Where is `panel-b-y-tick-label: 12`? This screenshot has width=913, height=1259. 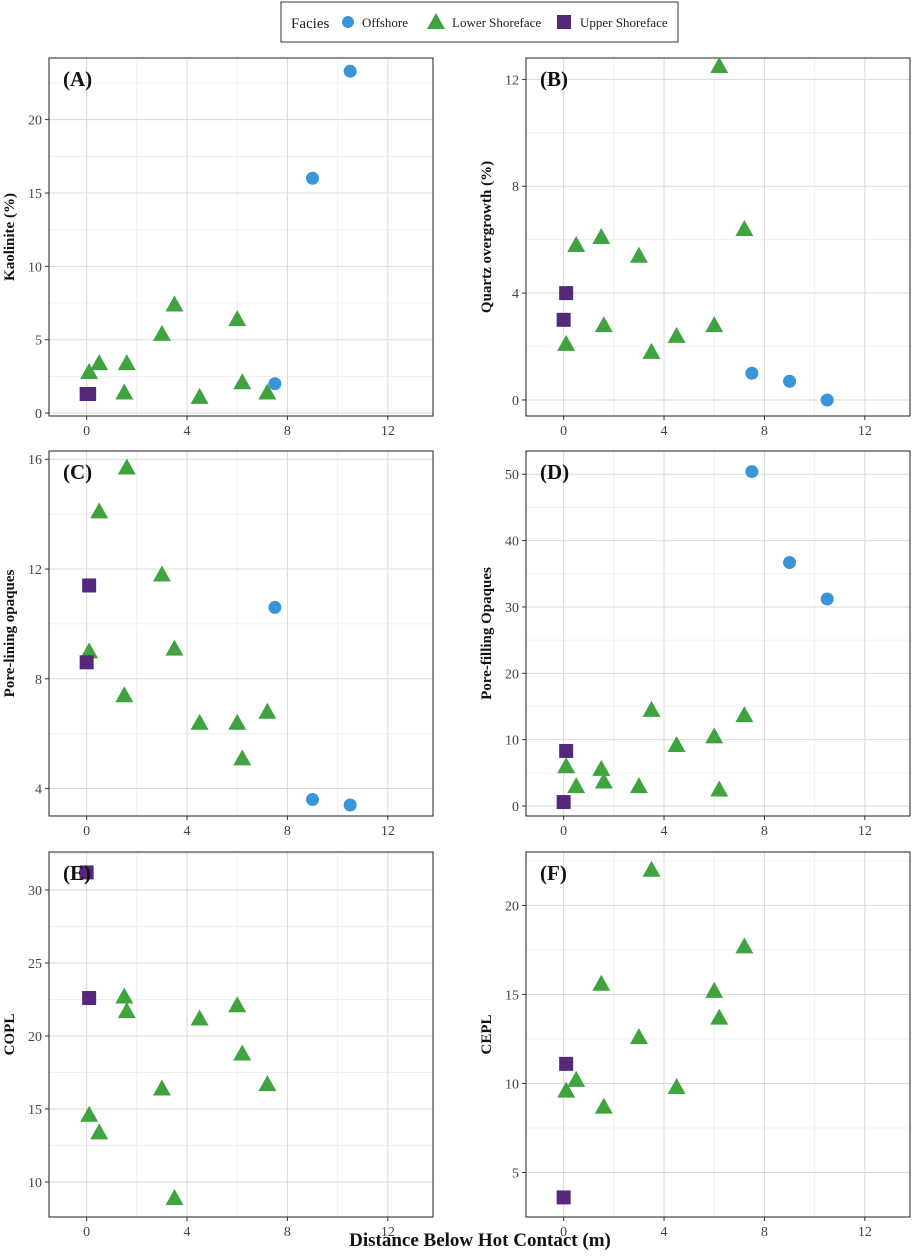 panel-b-y-tick-label: 12 is located at coordinates (512, 80).